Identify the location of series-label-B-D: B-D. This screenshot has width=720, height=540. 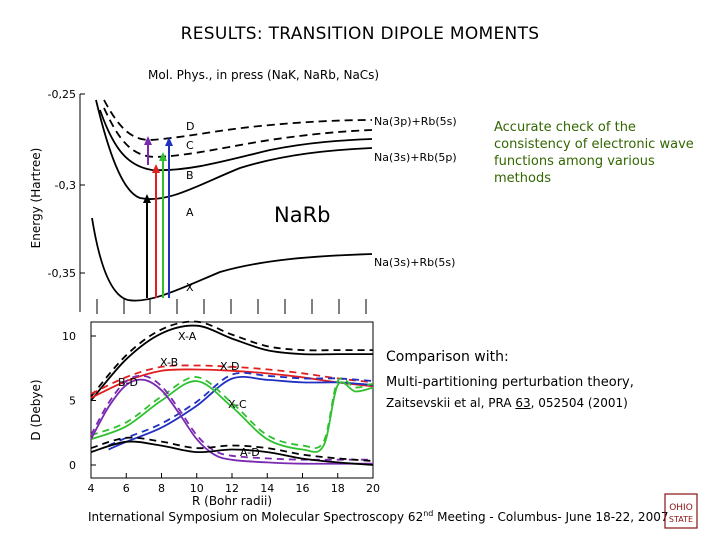
(128, 382).